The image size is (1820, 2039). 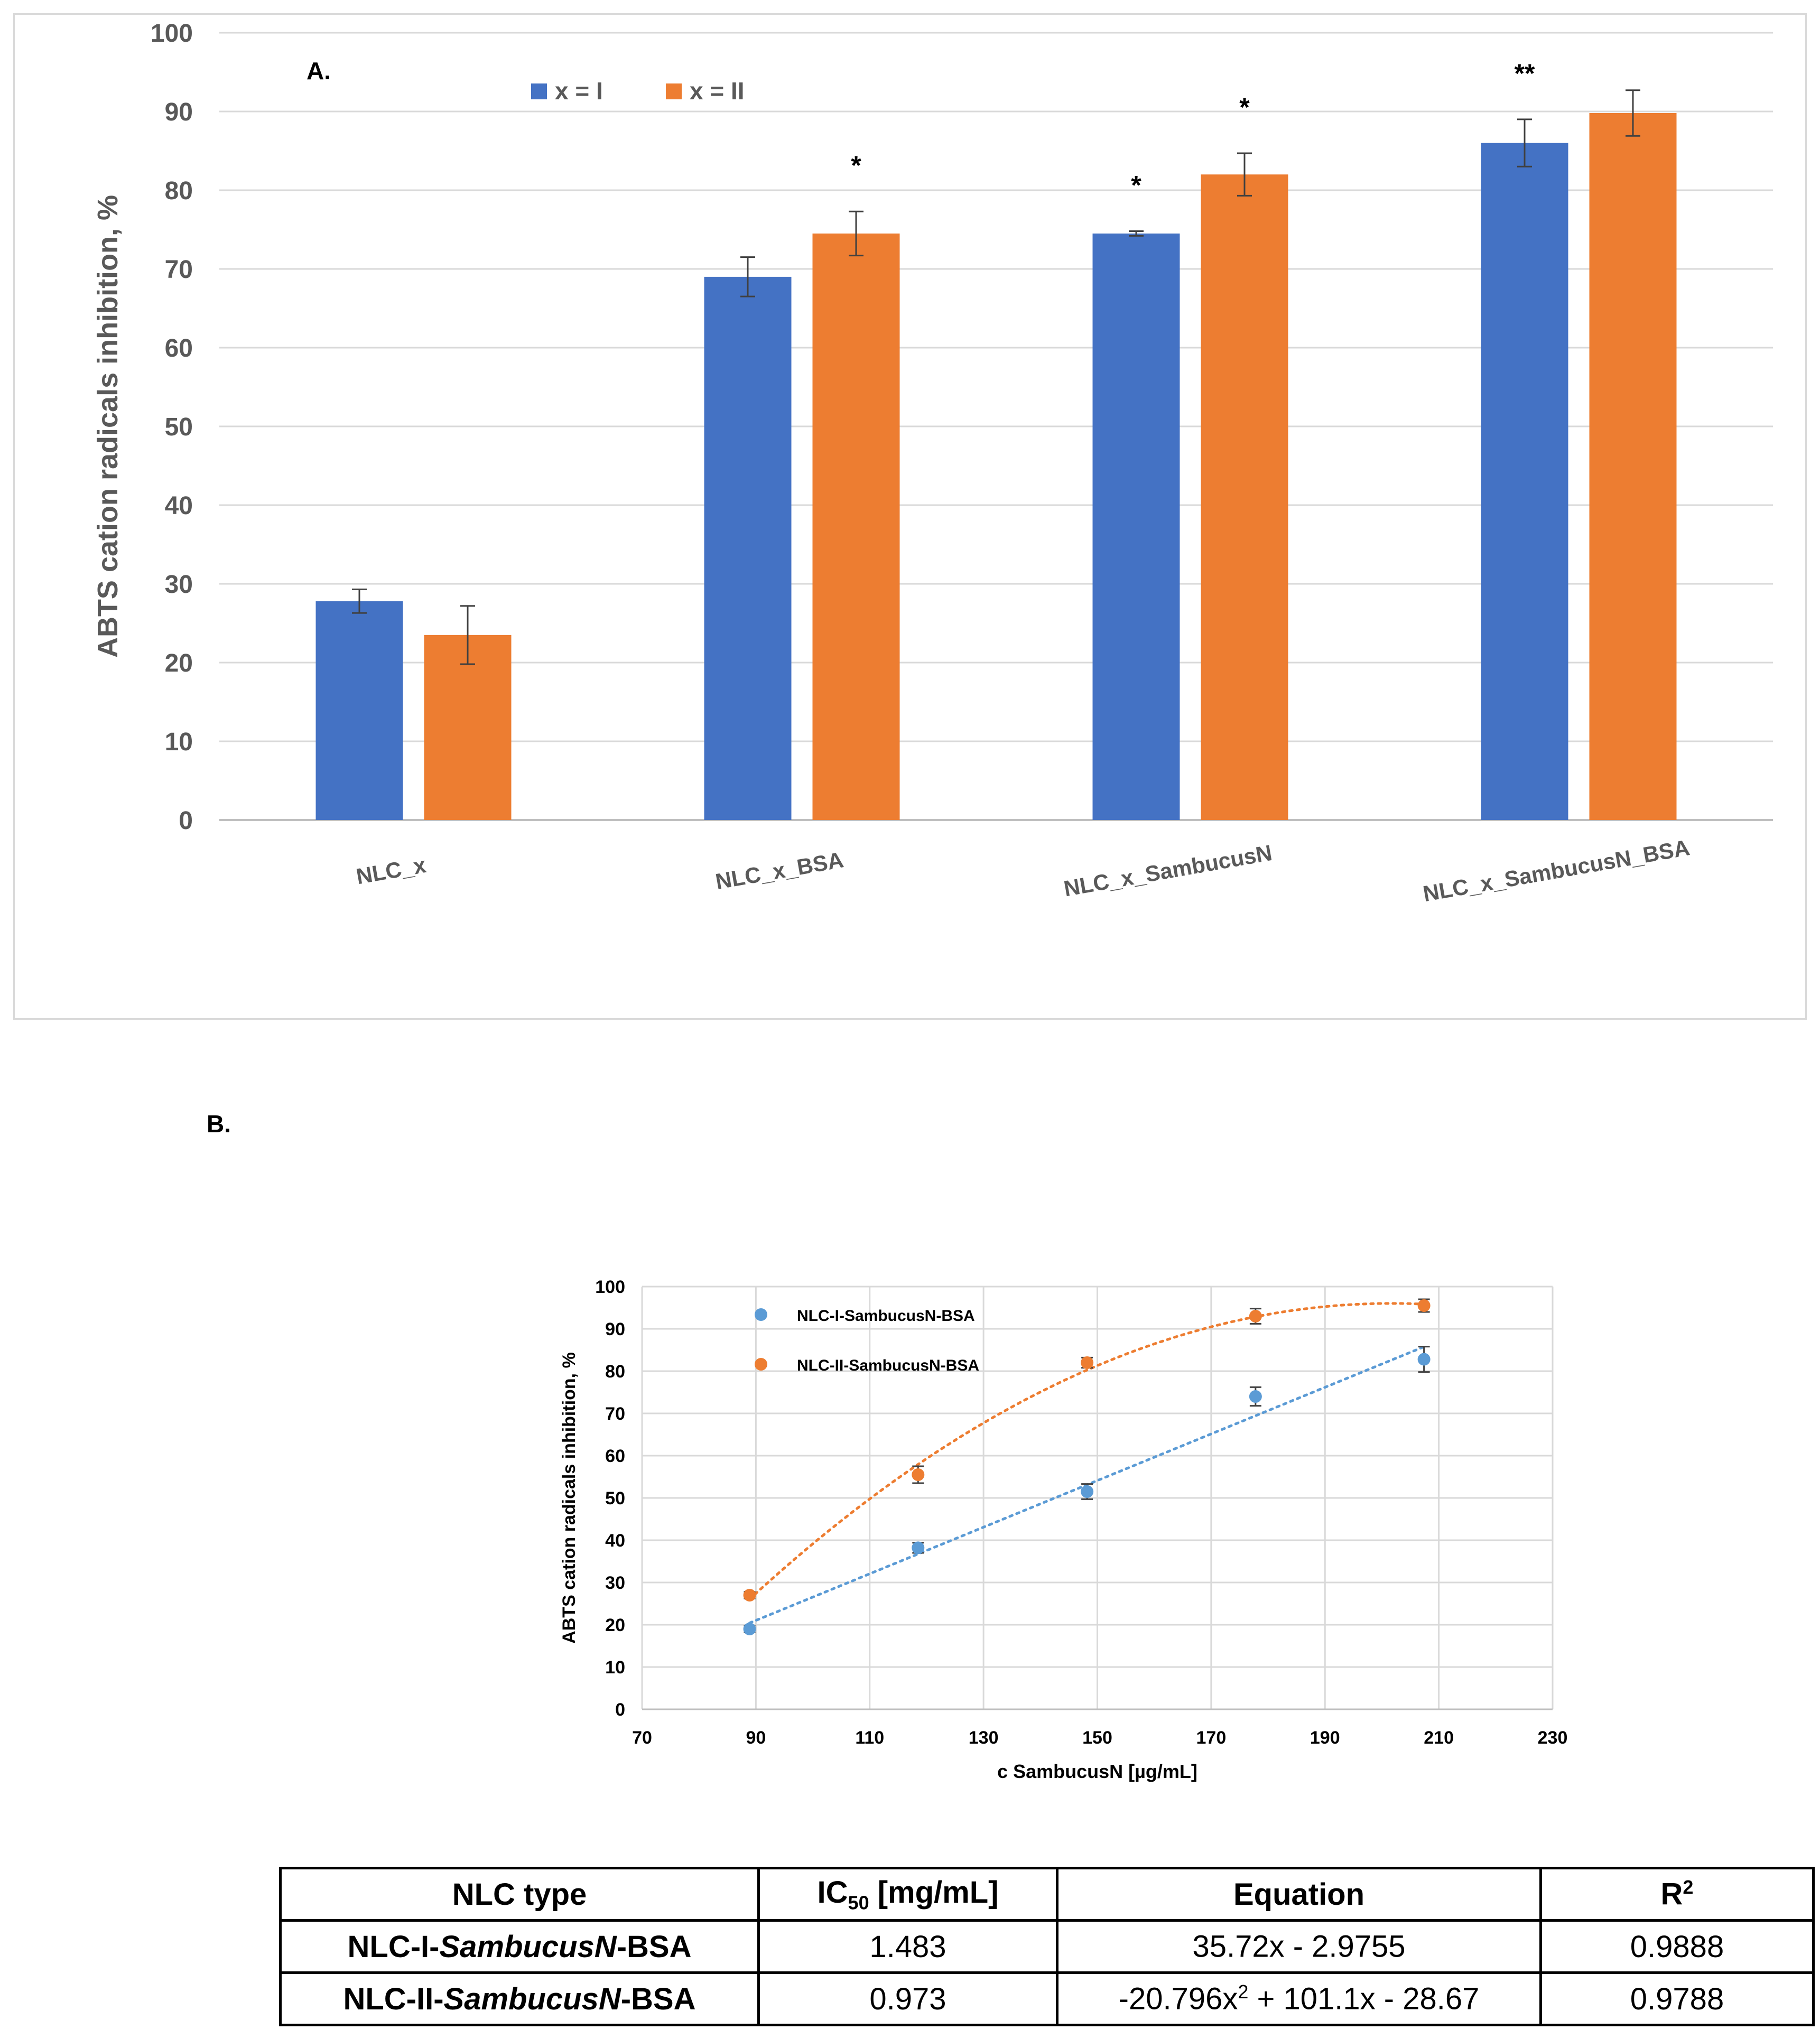 What do you see at coordinates (319, 71) in the screenshot?
I see `panel-a-label: A.` at bounding box center [319, 71].